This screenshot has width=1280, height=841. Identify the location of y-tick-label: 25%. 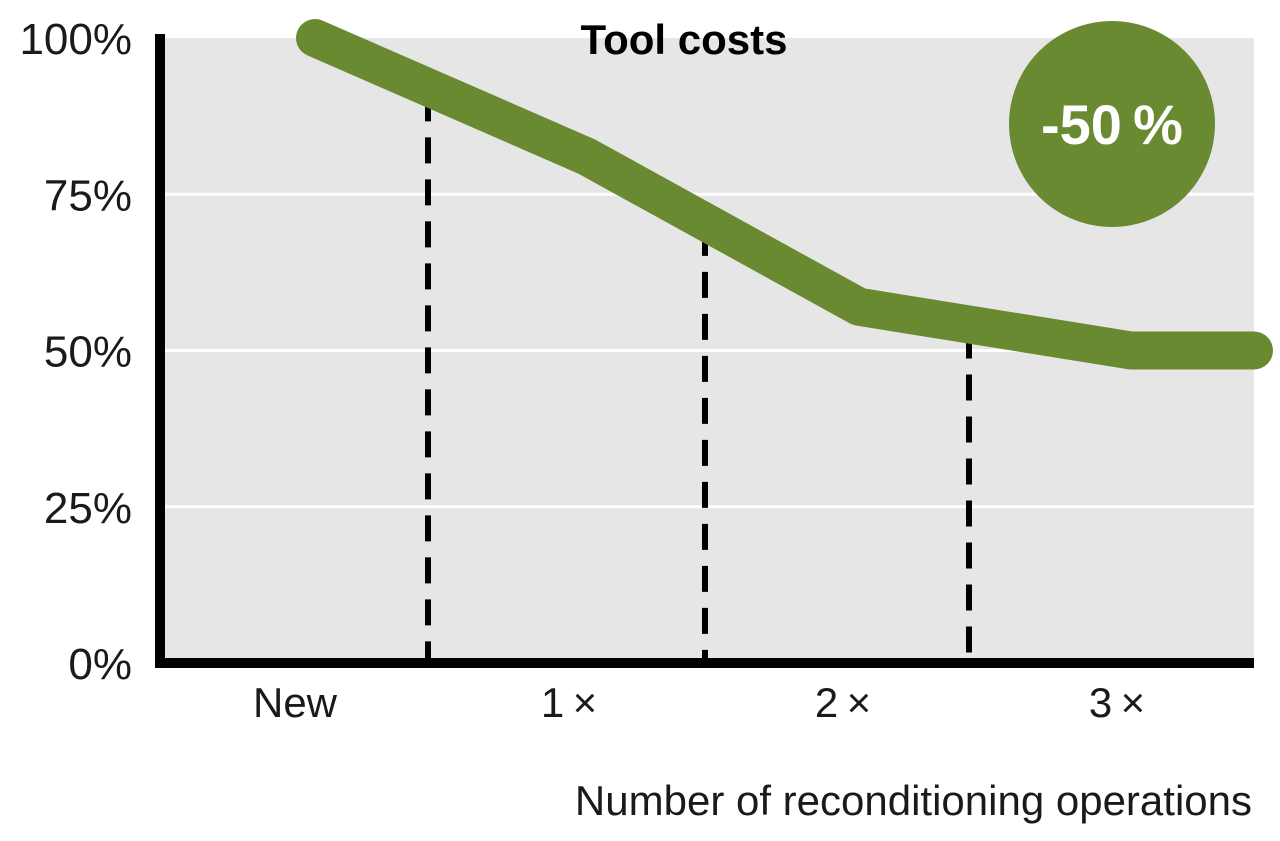
(88, 508).